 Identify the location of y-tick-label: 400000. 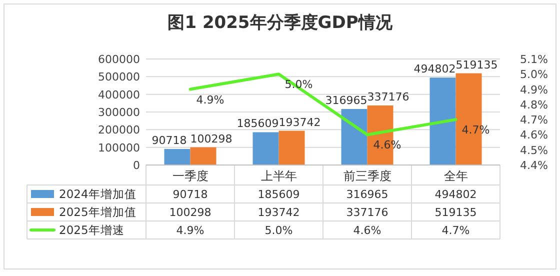
(119, 95).